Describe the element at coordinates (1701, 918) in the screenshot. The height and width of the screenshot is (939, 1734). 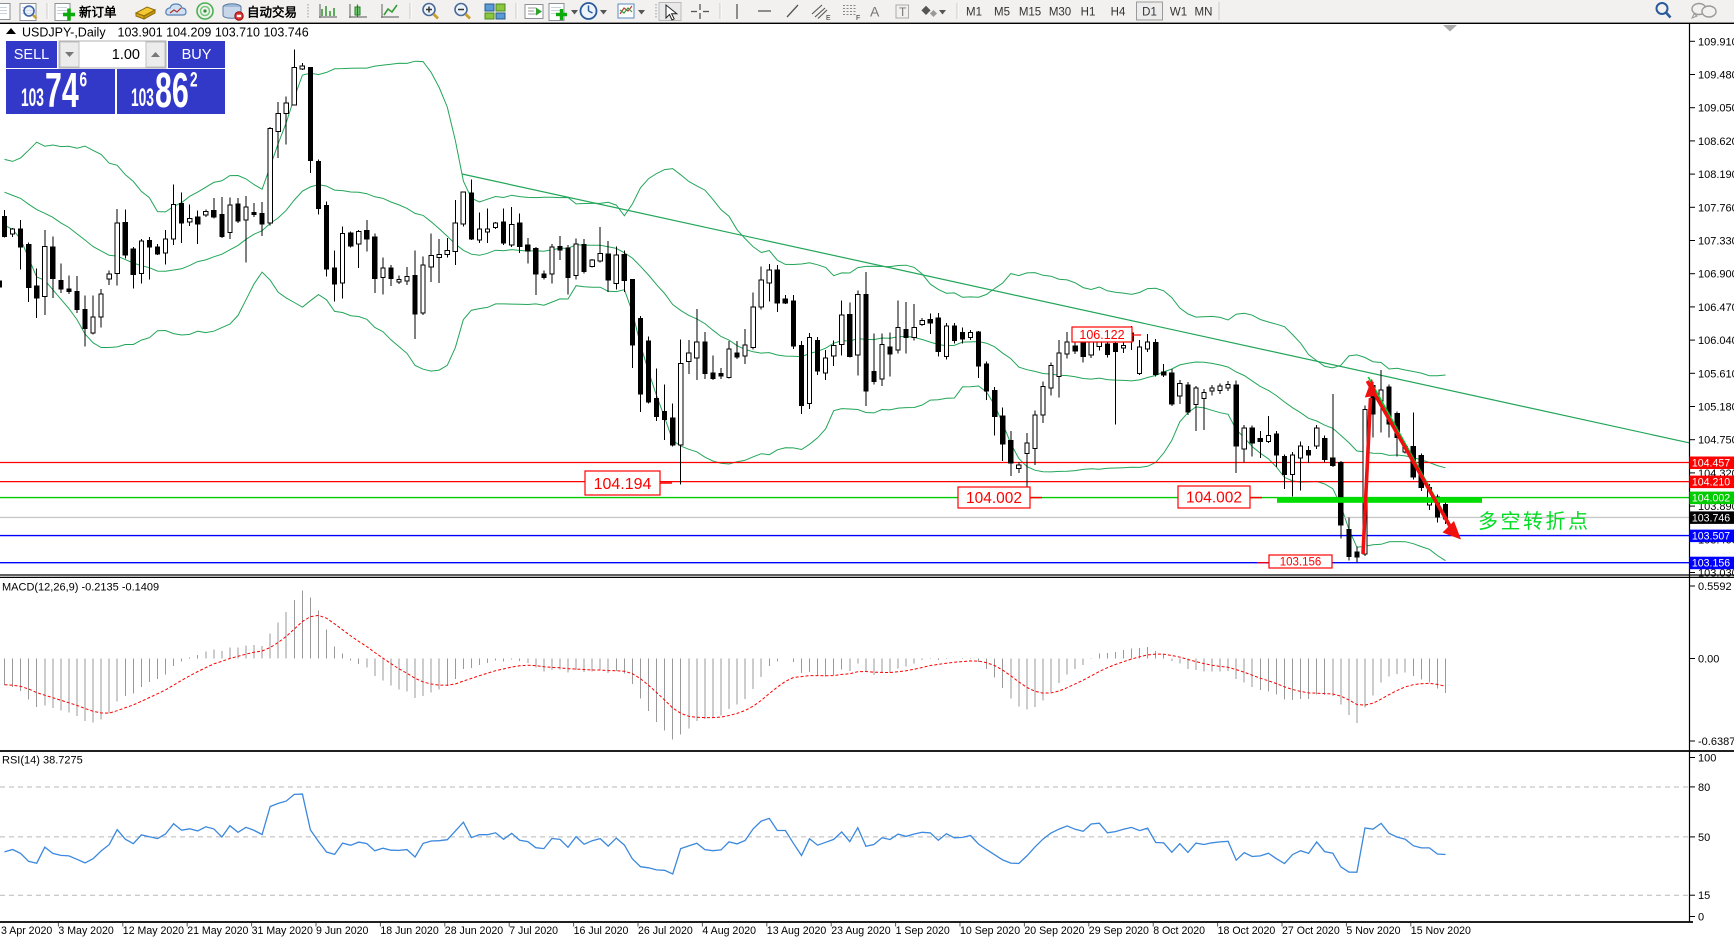
I see `svg-text: 0` at that location.